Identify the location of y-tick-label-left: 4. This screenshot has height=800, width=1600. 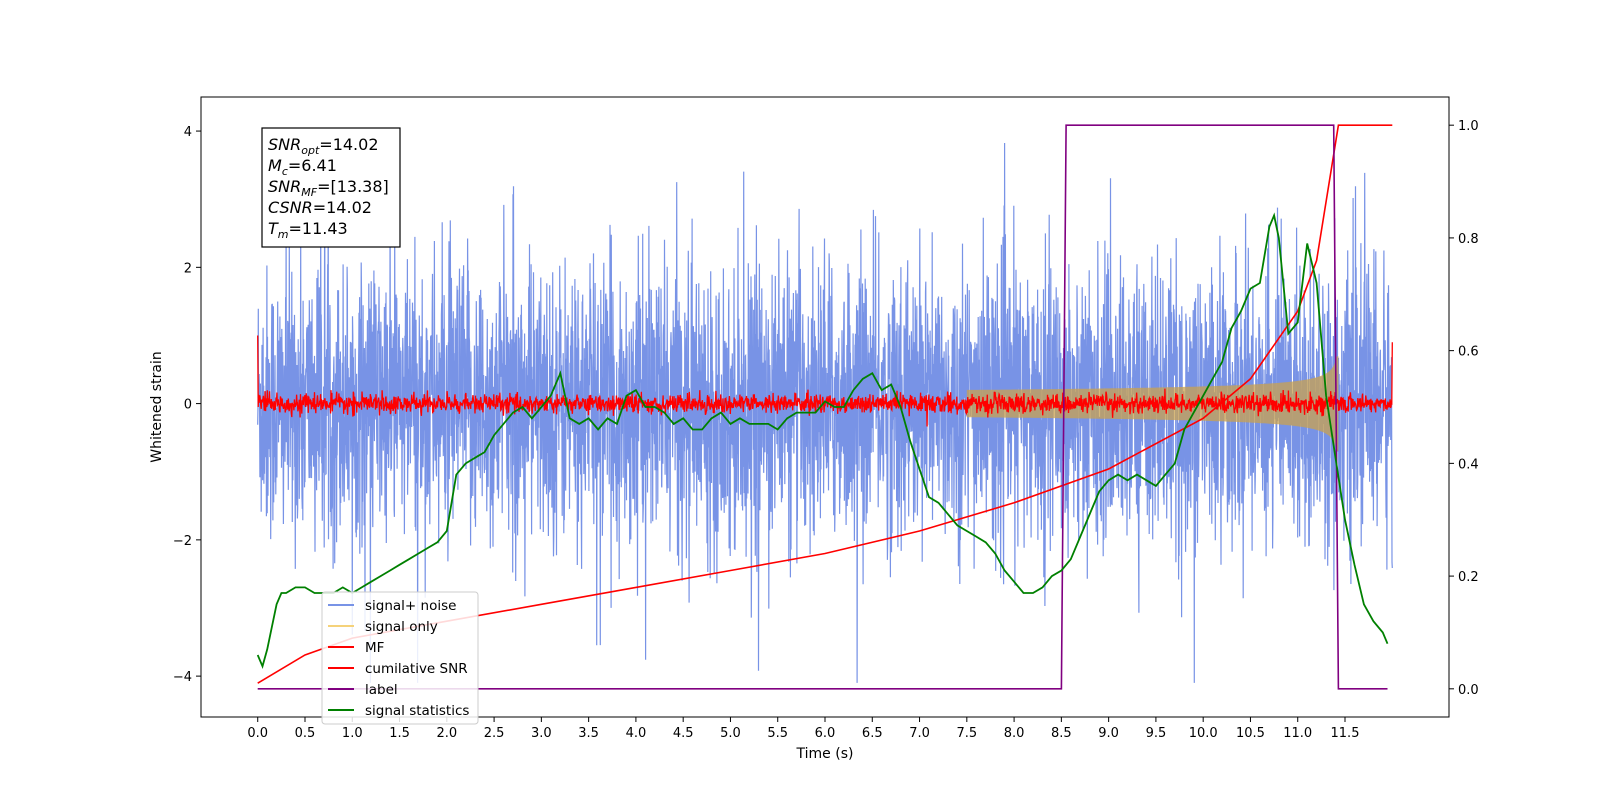
(188, 132).